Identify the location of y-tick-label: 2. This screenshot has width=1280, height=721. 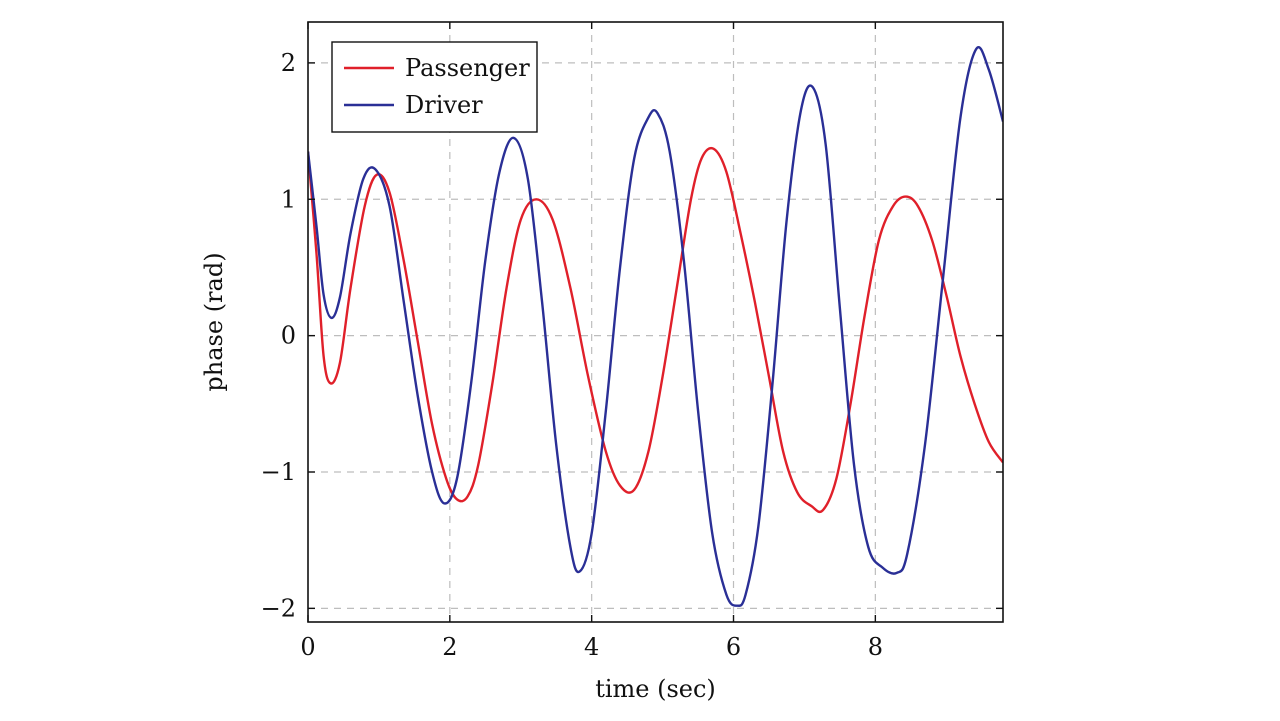
(288, 63).